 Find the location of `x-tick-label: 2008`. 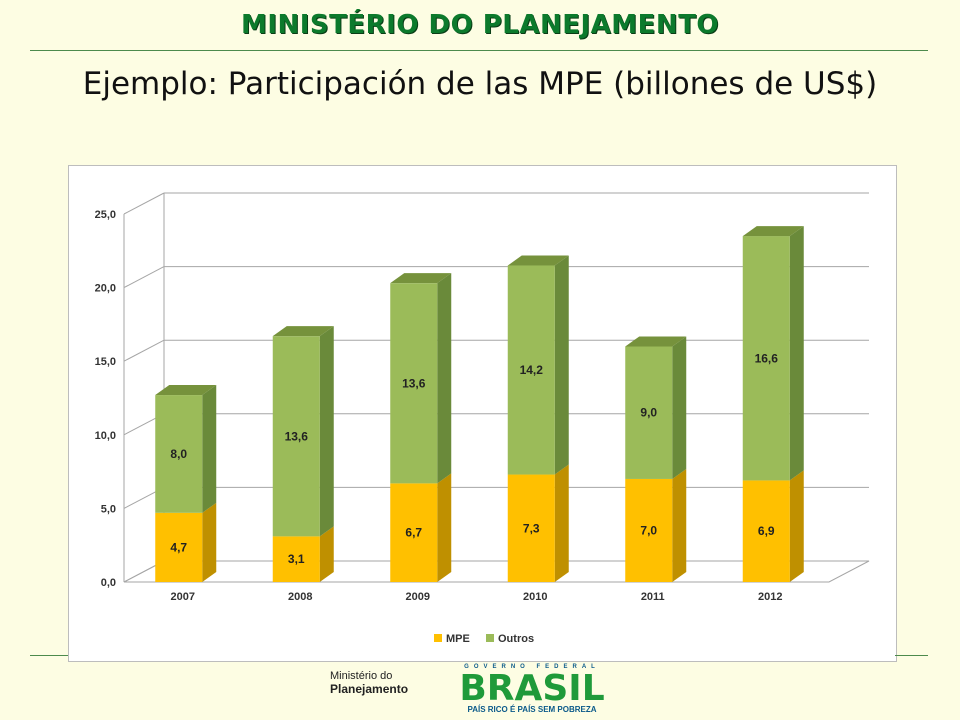

x-tick-label: 2008 is located at coordinates (300, 597).